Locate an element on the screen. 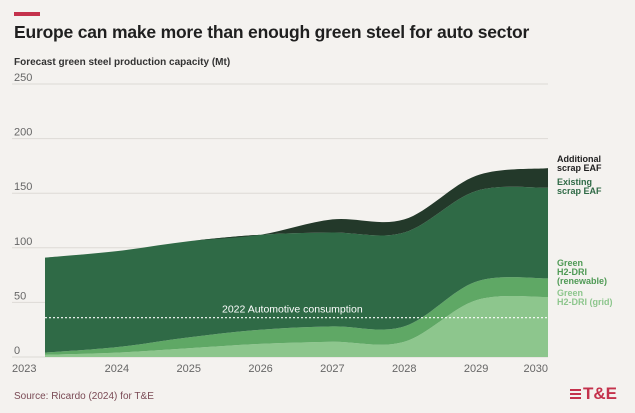 This screenshot has width=635, height=413. consumption-label: 2022 Automotive consumption is located at coordinates (292, 310).